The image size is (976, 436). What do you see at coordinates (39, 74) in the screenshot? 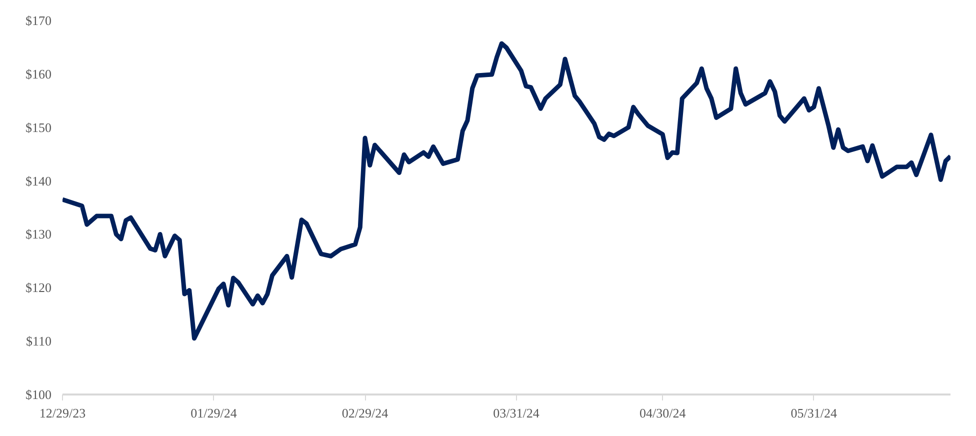
I see `y-tick-label: $160` at bounding box center [39, 74].